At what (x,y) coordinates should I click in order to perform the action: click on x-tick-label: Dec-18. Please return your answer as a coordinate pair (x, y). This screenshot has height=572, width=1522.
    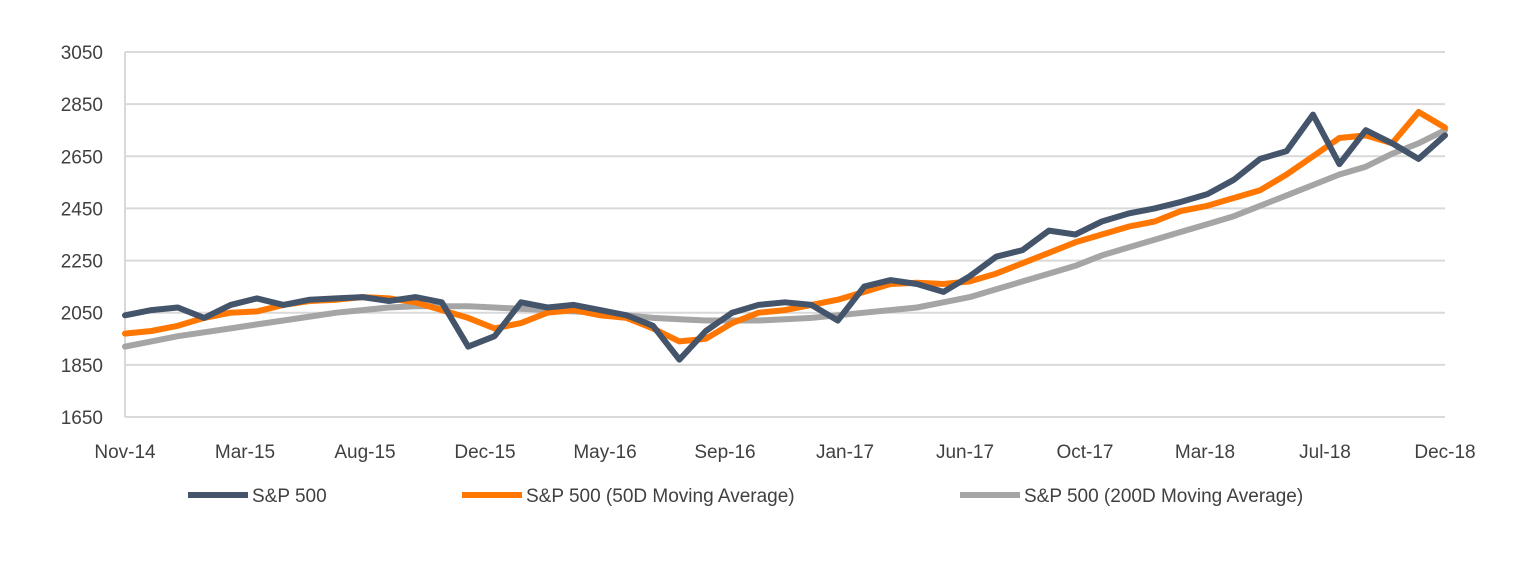
    Looking at the image, I should click on (1444, 452).